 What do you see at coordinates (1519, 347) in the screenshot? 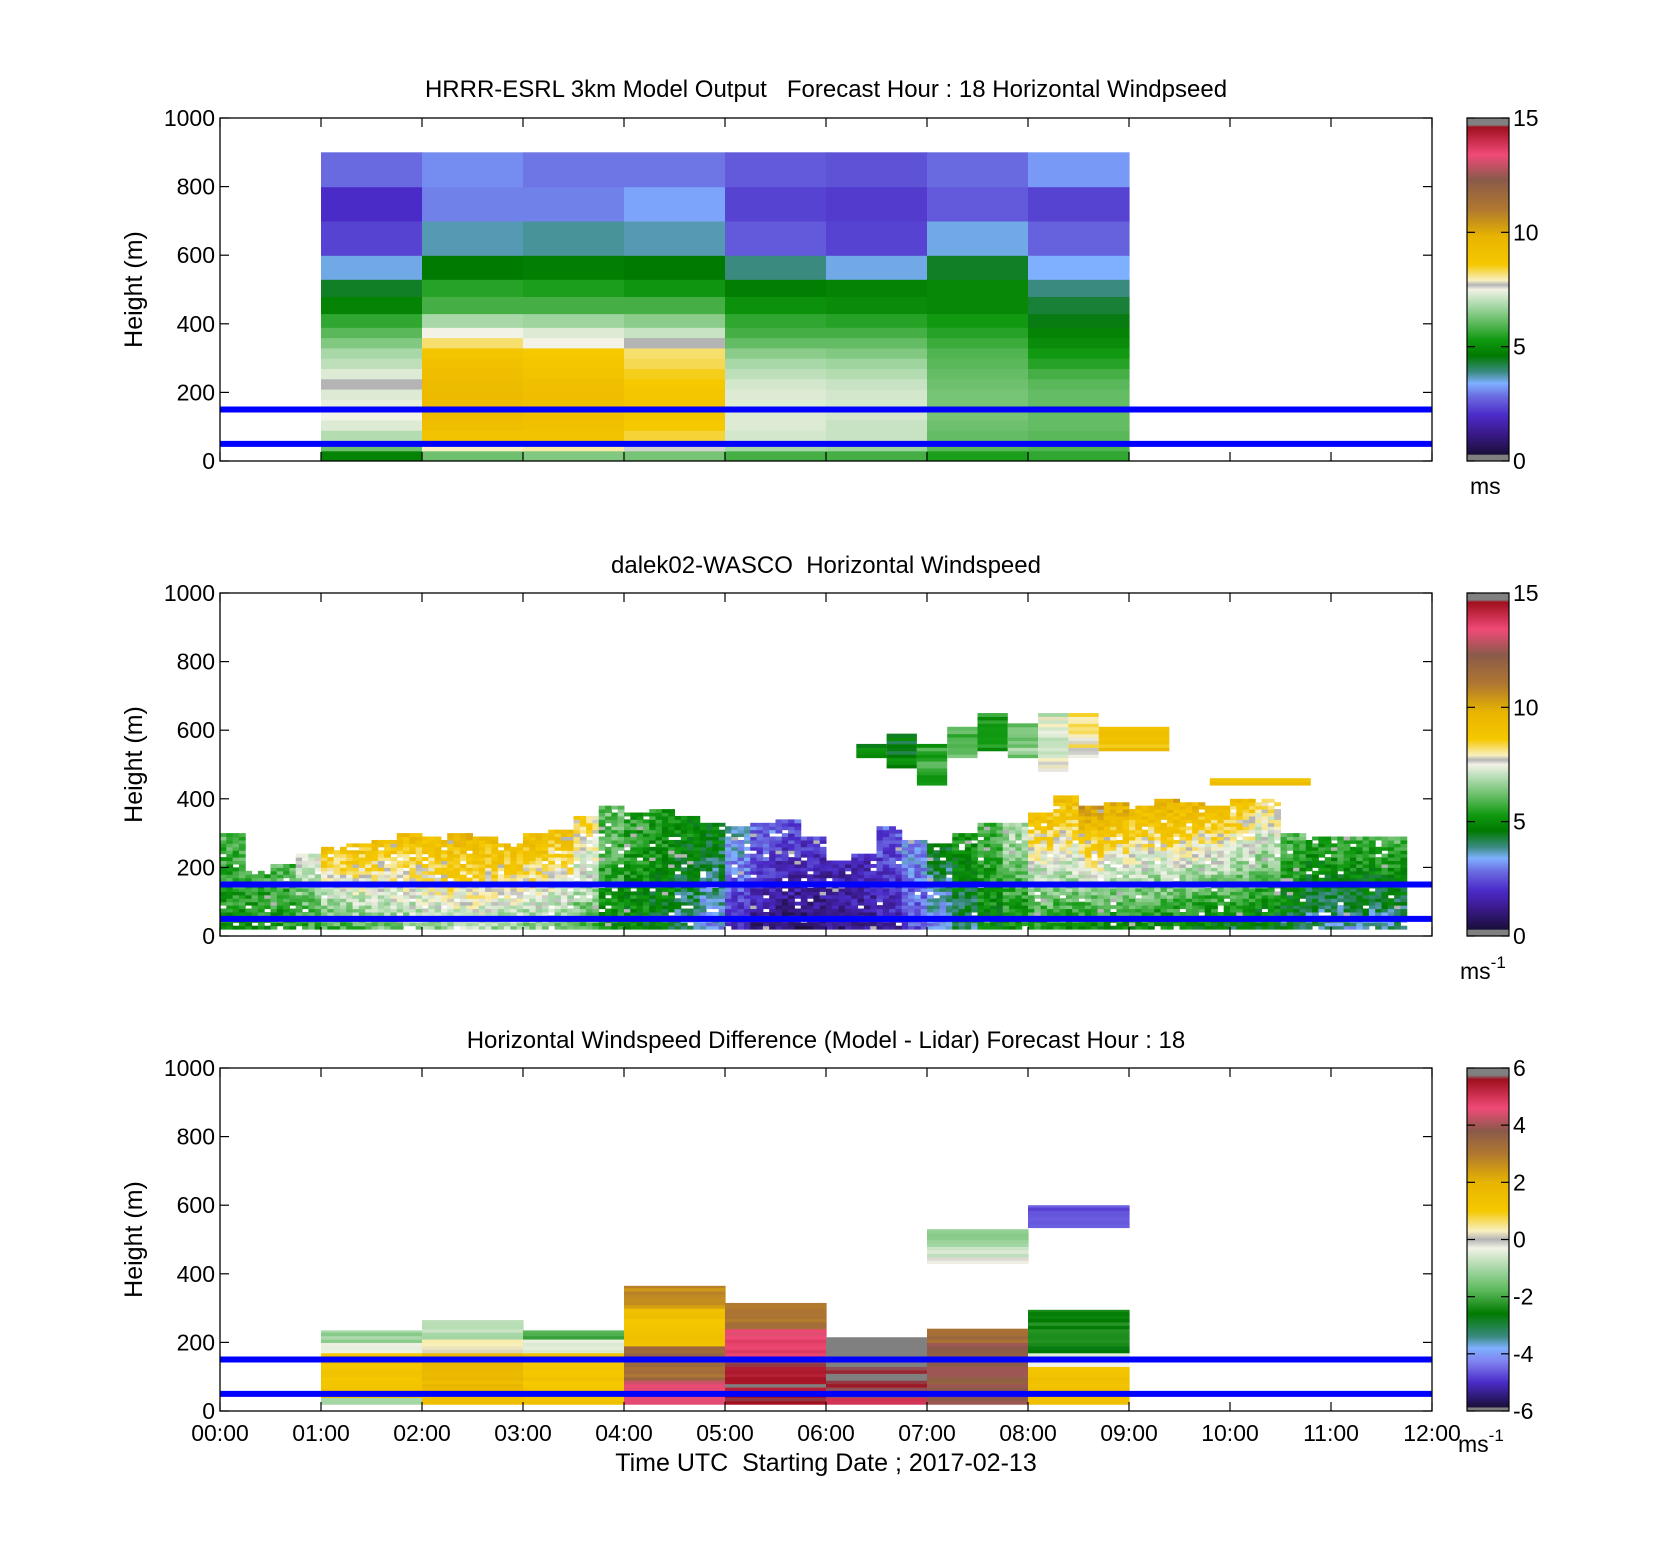
I see `colorbar-tick-label: 5` at bounding box center [1519, 347].